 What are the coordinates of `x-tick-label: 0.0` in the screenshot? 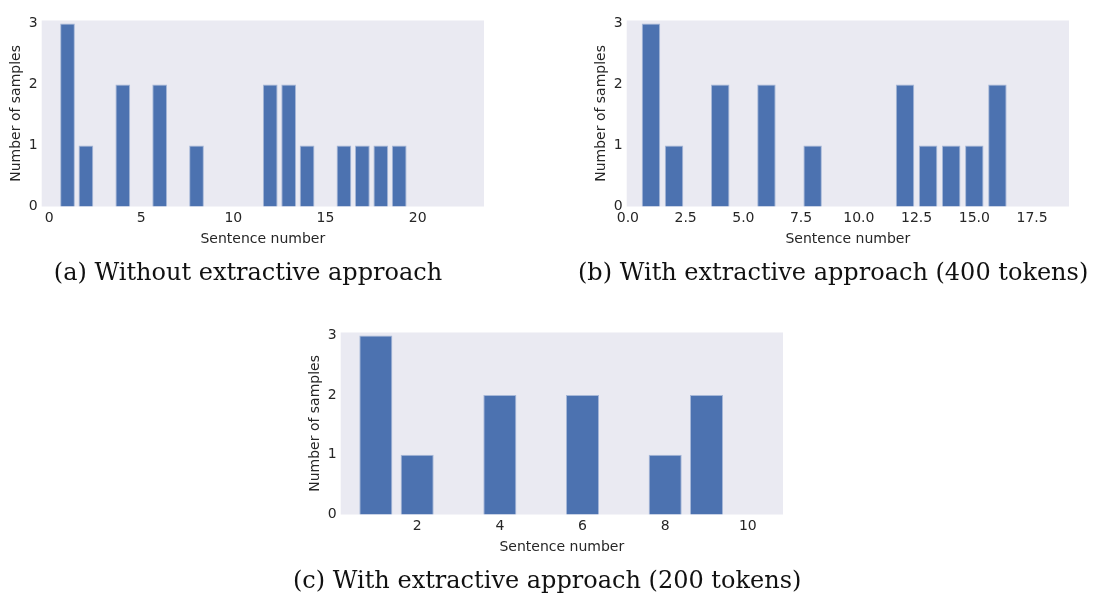 It's located at (628, 217).